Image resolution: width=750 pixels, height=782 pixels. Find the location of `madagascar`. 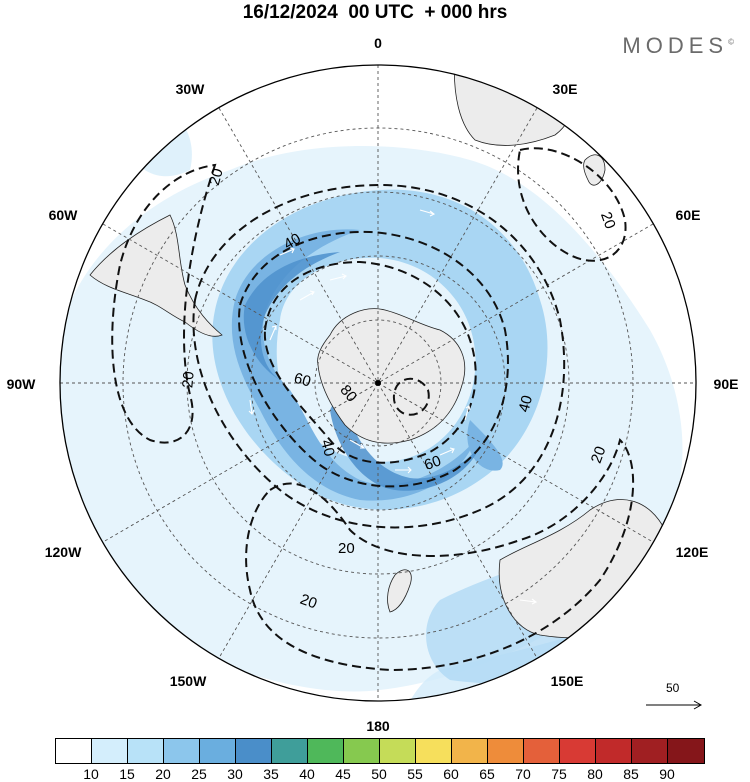

madagascar is located at coordinates (594, 170).